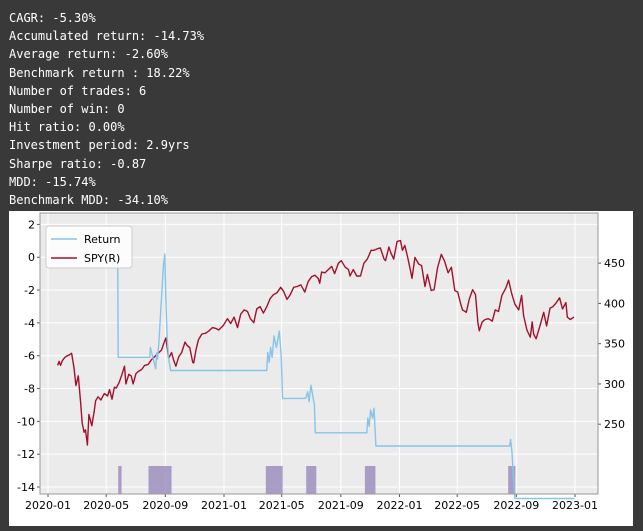 This screenshot has height=531, width=643. I want to click on y-right-tick-label: 300, so click(614, 384).